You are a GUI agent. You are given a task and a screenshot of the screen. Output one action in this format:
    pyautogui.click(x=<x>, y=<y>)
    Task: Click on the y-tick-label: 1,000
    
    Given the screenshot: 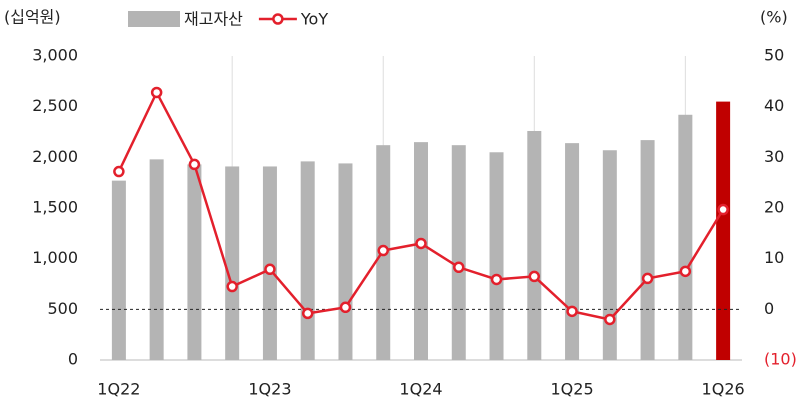 What is the action you would take?
    pyautogui.click(x=55, y=257)
    